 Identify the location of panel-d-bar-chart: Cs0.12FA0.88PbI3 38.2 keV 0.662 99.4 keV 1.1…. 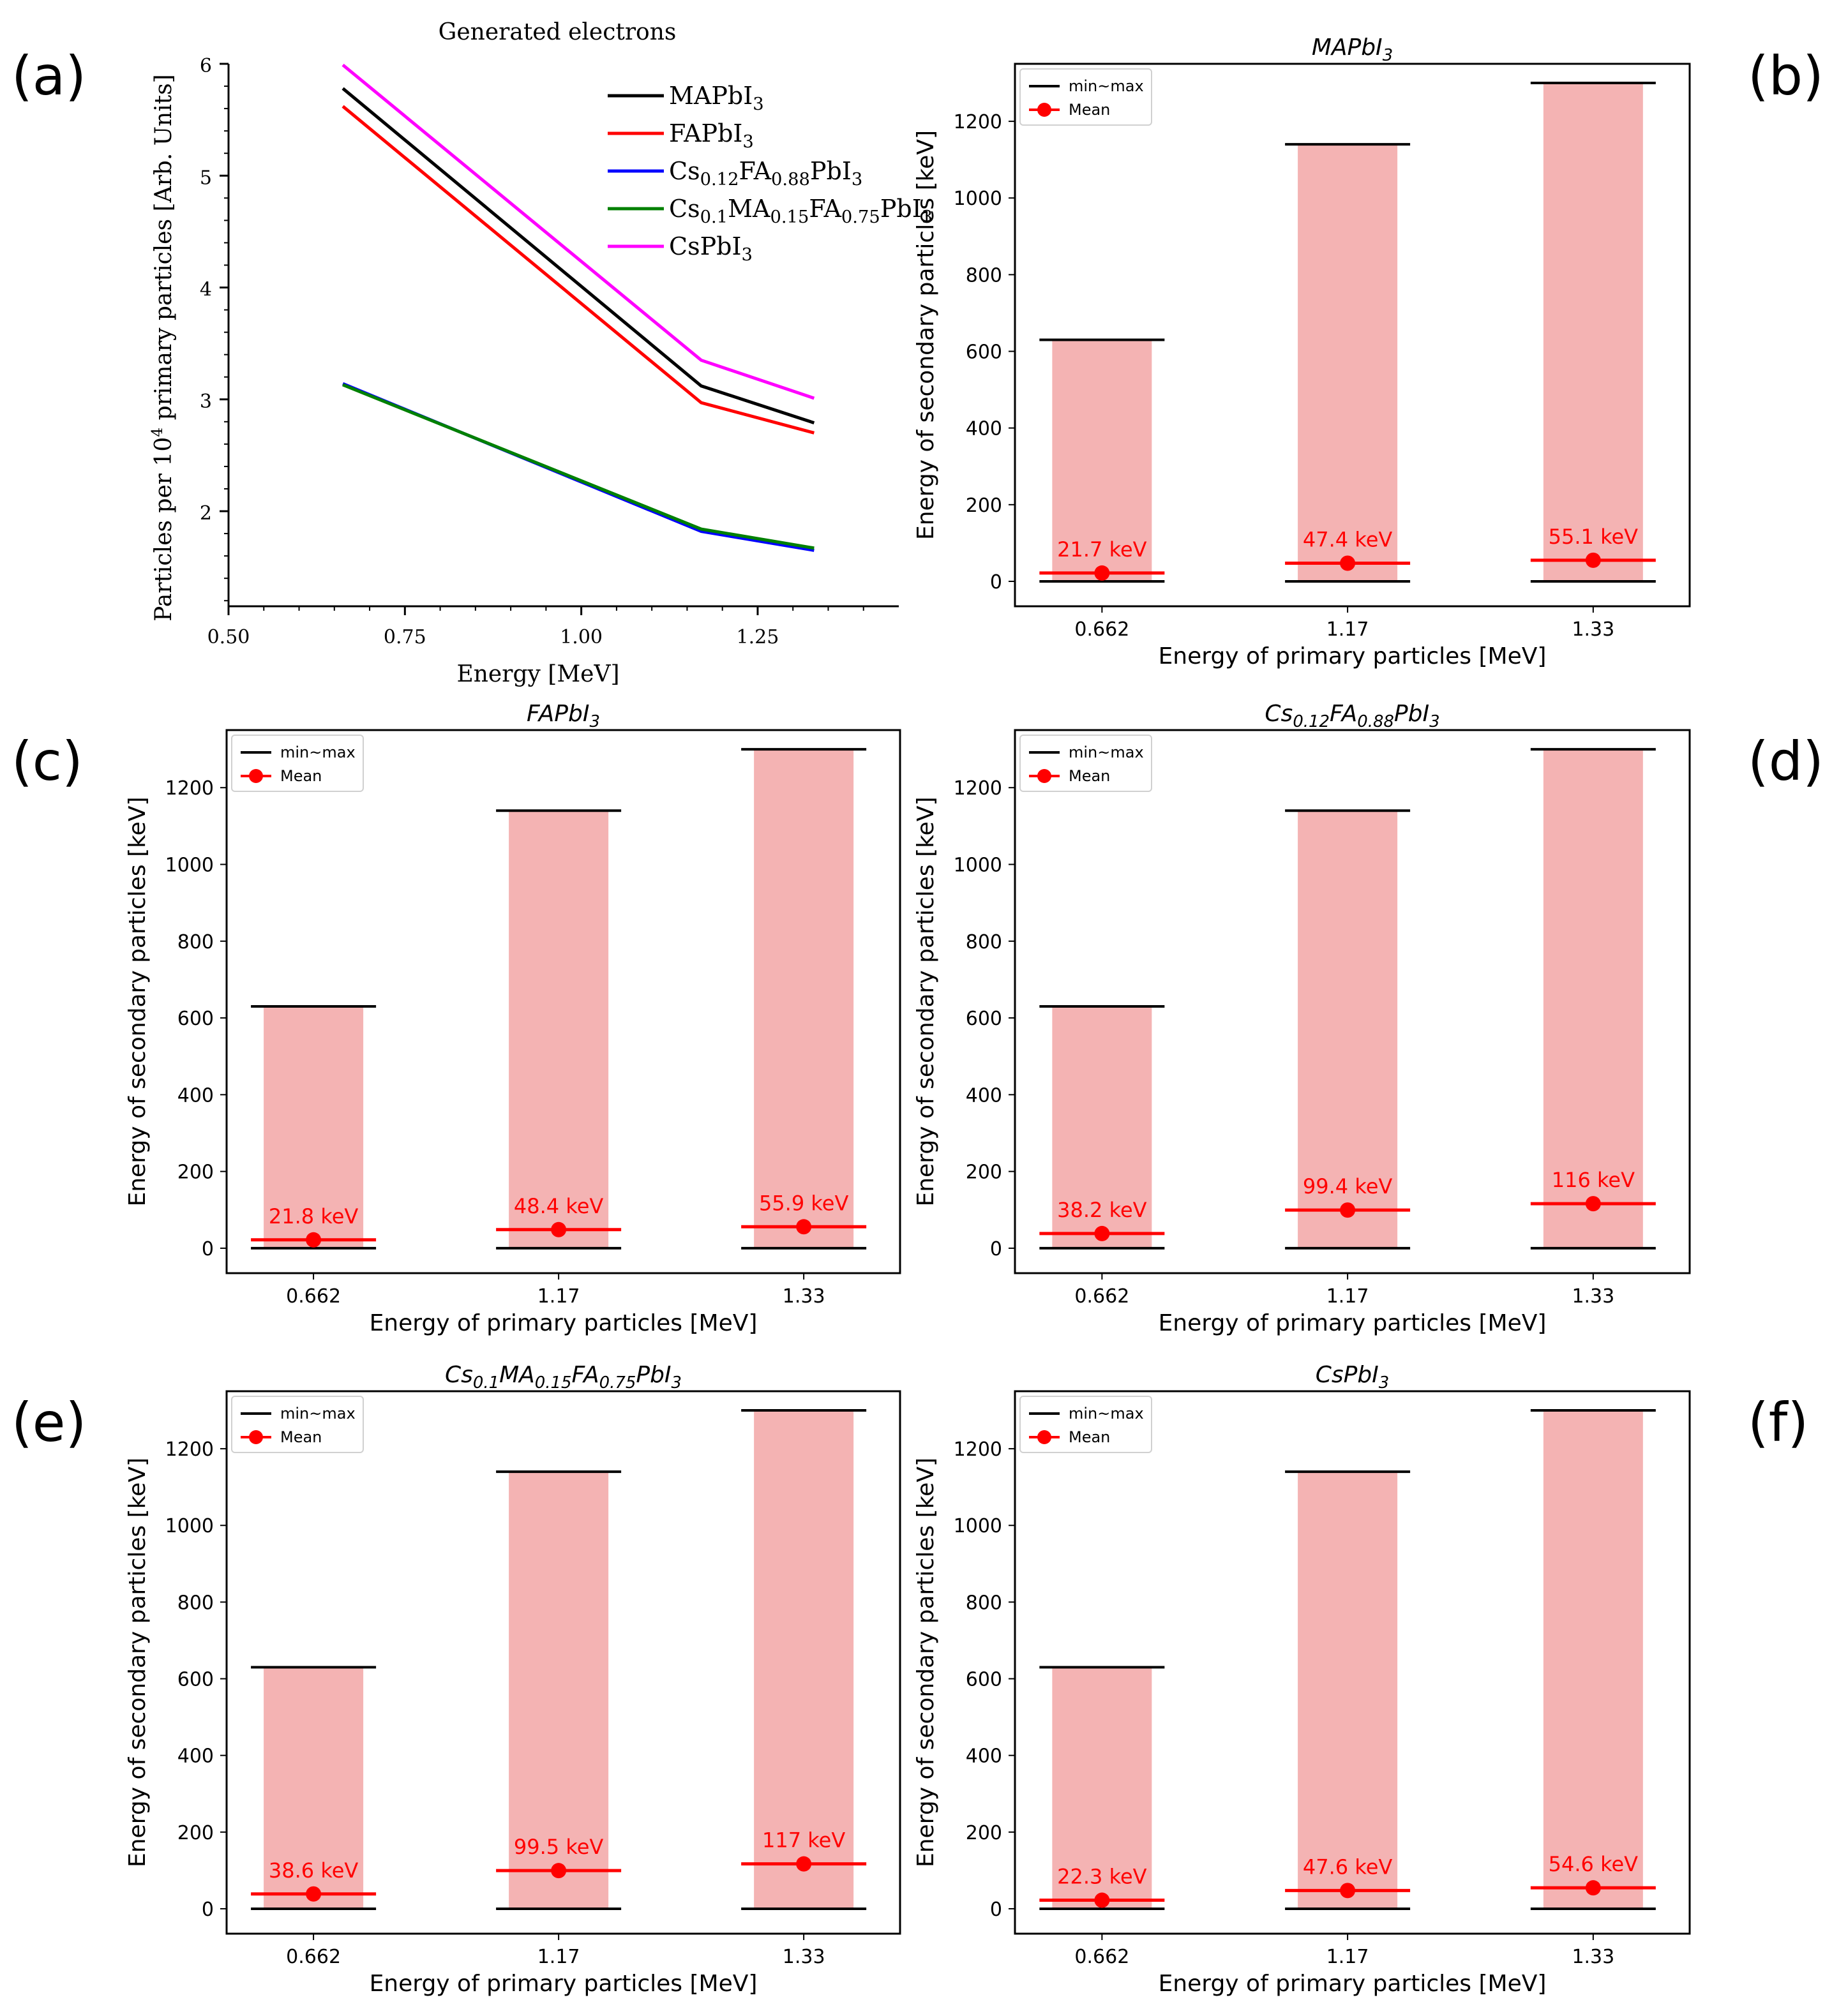
(1302, 1018).